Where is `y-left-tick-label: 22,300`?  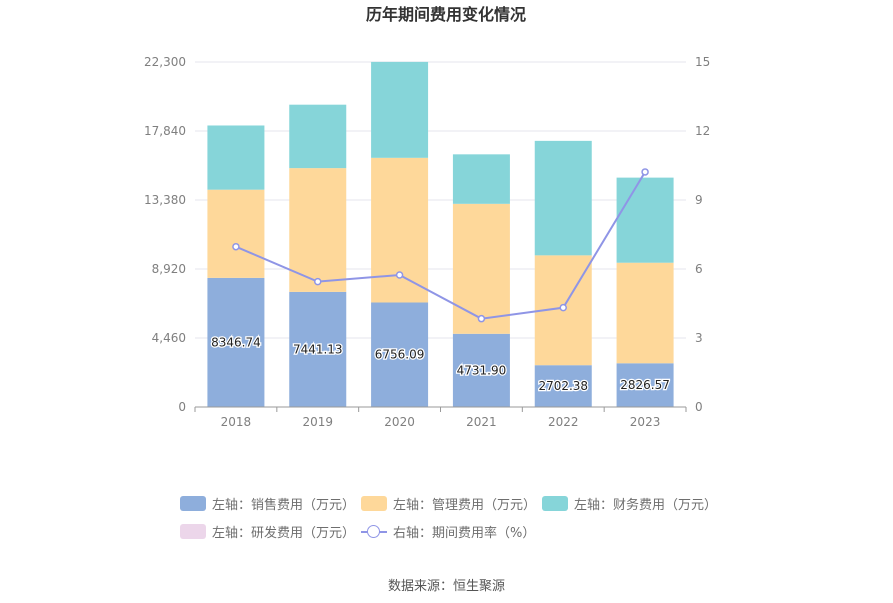
y-left-tick-label: 22,300 is located at coordinates (165, 62).